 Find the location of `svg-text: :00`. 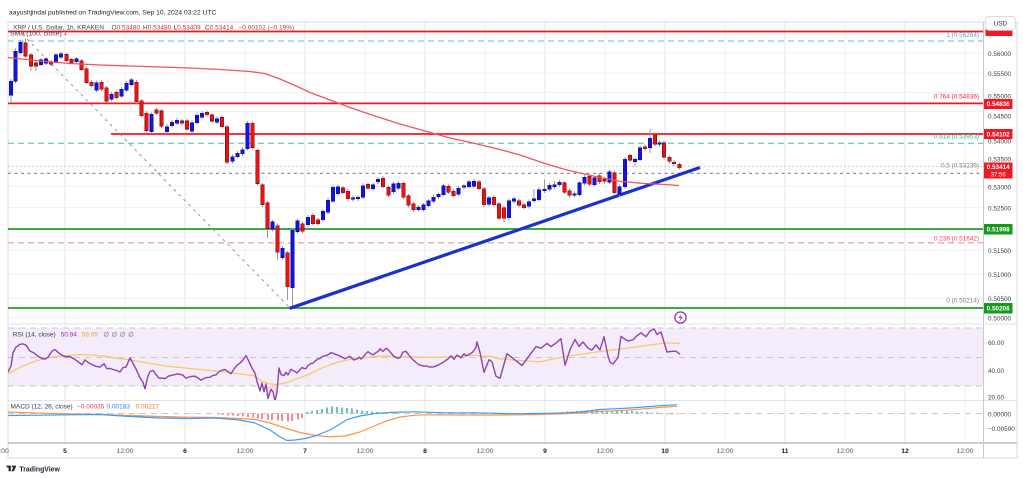

svg-text: :00 is located at coordinates (4, 451).